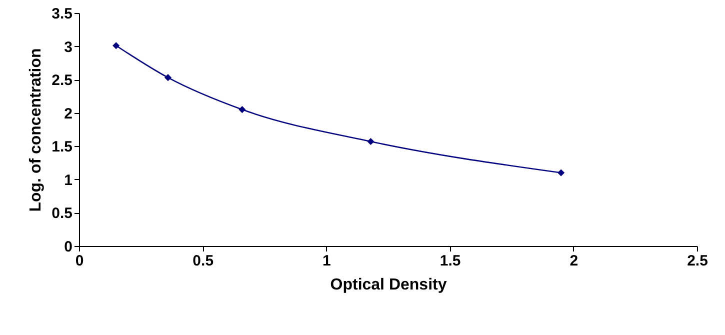  What do you see at coordinates (388, 285) in the screenshot?
I see `x-axis-title: Optical Density` at bounding box center [388, 285].